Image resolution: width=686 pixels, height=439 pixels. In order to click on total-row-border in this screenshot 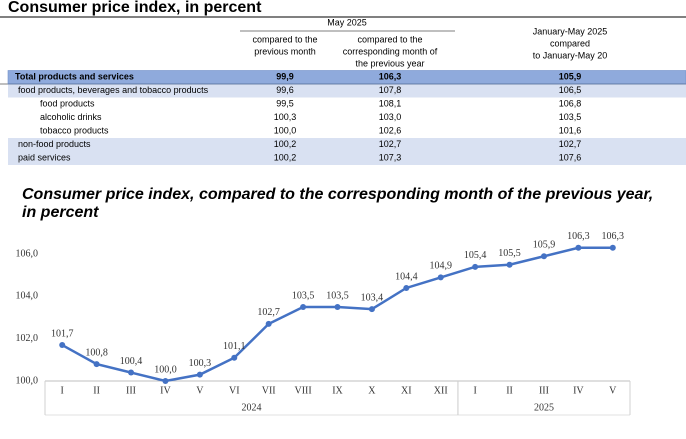, I will do `click(346, 77)`.